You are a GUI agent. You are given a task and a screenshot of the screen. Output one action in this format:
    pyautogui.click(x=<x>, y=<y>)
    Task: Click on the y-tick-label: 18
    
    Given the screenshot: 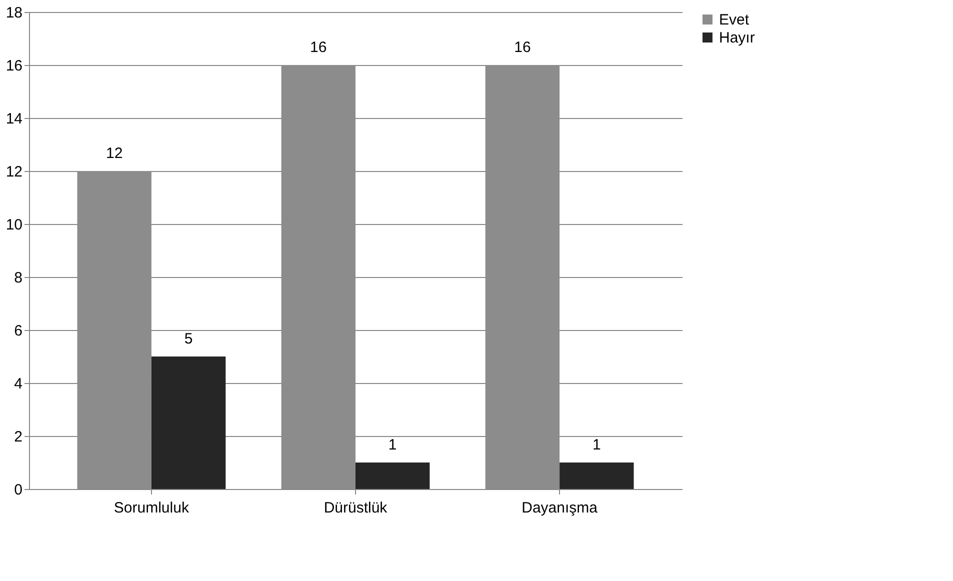 What is the action you would take?
    pyautogui.click(x=14, y=13)
    